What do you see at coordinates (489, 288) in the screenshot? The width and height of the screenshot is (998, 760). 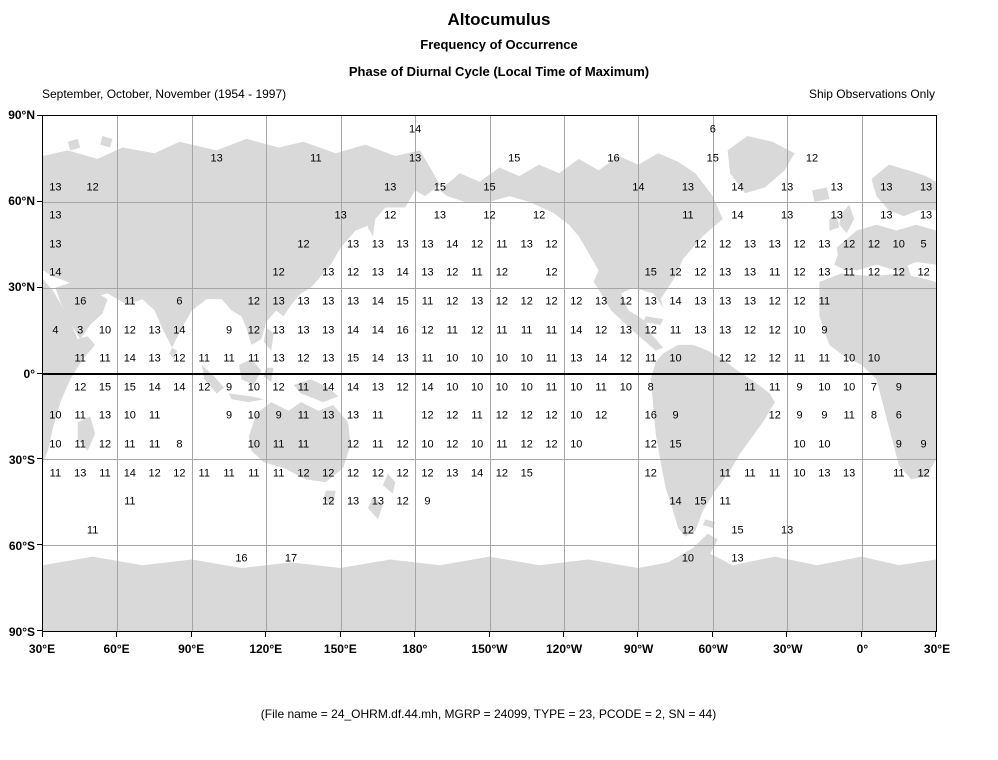 I see `latitude-gridline` at bounding box center [489, 288].